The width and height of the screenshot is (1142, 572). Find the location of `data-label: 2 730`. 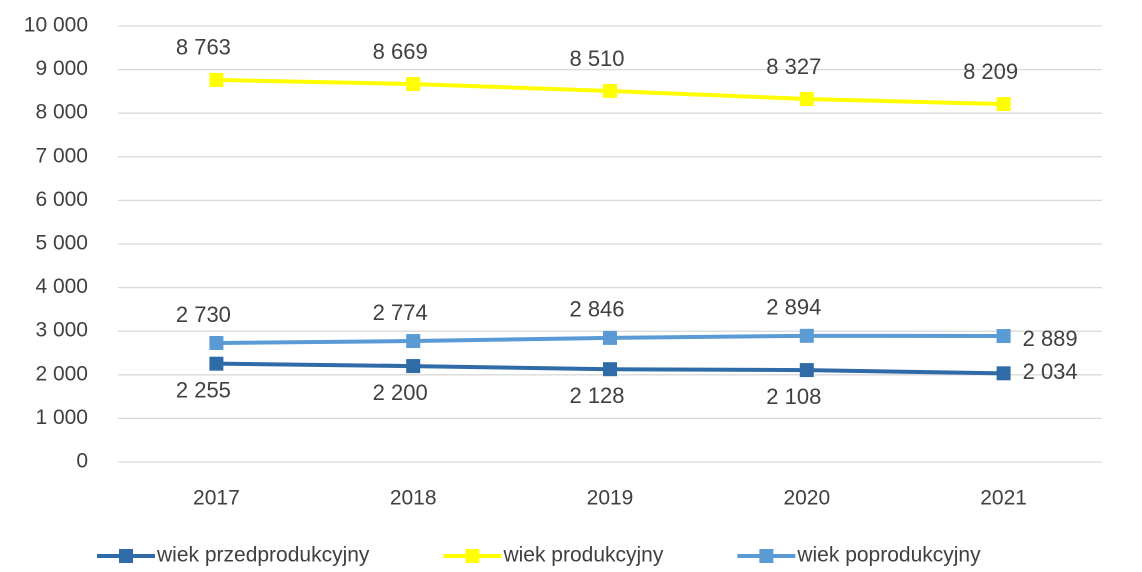

data-label: 2 730 is located at coordinates (203, 314).